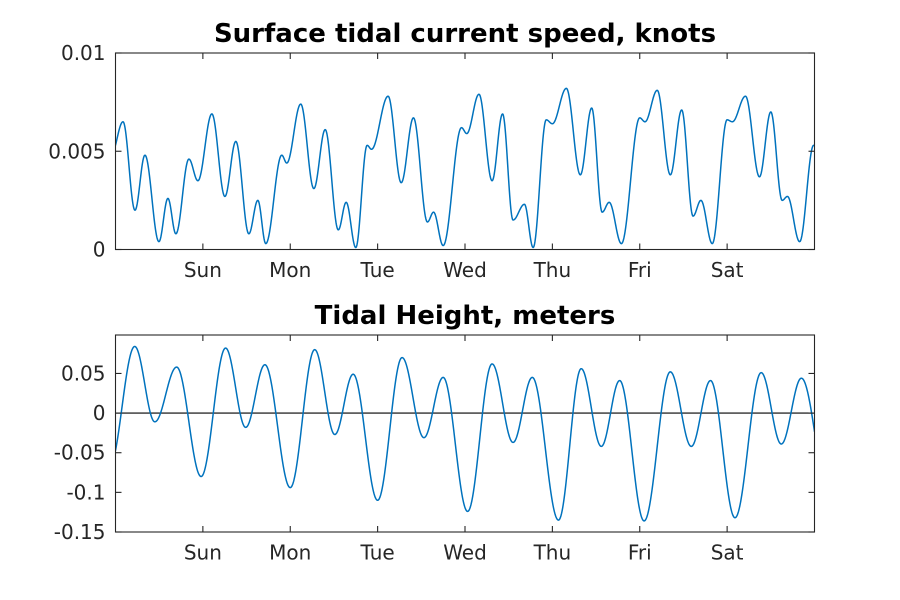 The image size is (900, 600). Describe the element at coordinates (80, 453) in the screenshot. I see `y-tick-label: -0.05` at that location.